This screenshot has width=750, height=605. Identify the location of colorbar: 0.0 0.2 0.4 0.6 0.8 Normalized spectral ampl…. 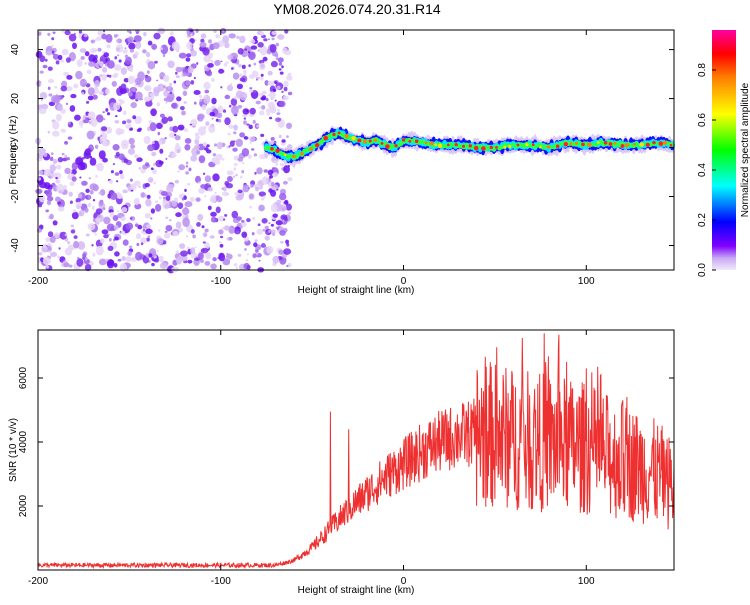
(723, 153).